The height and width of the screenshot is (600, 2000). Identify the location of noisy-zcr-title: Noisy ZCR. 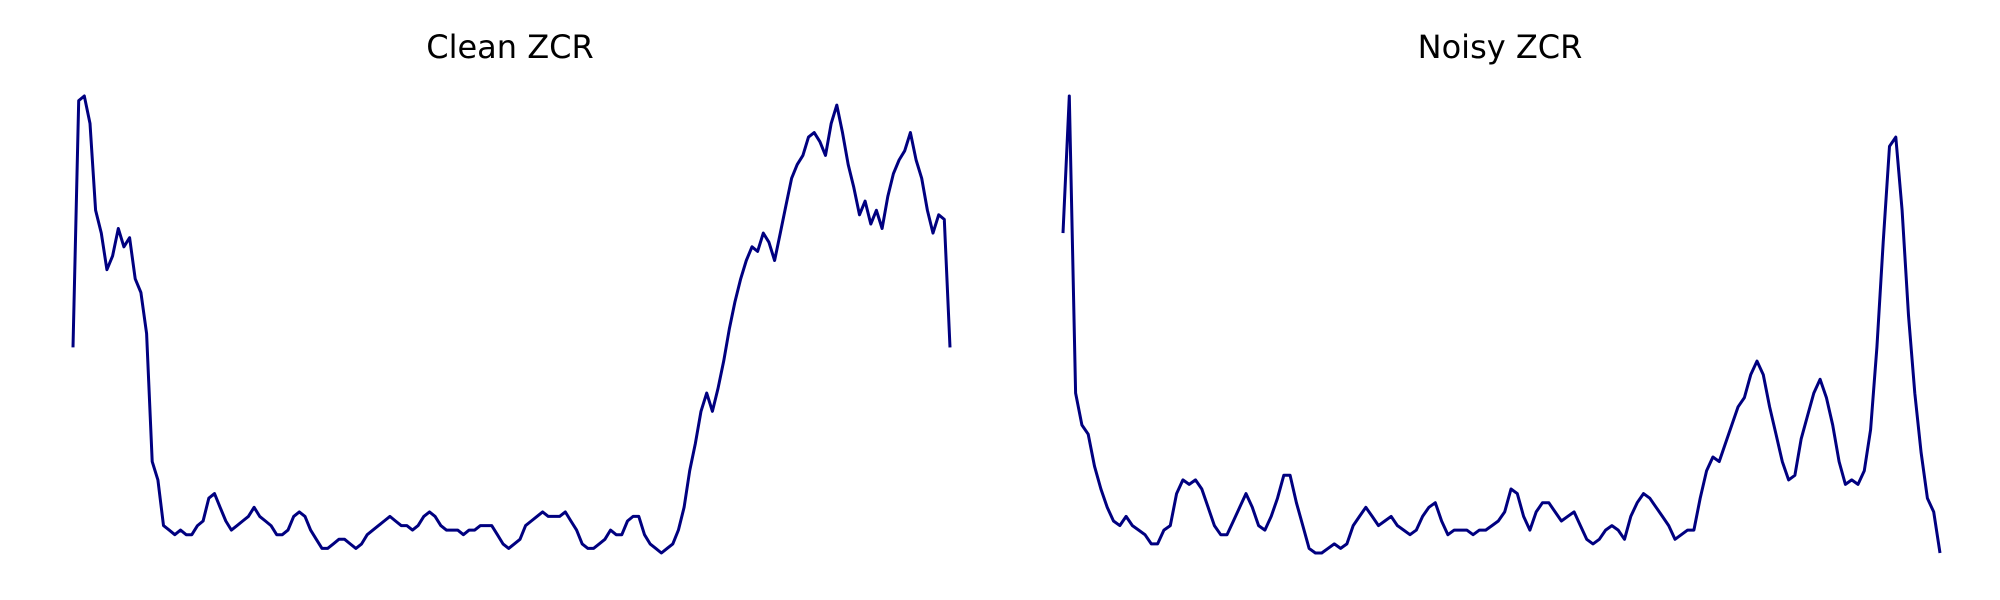
(1500, 47).